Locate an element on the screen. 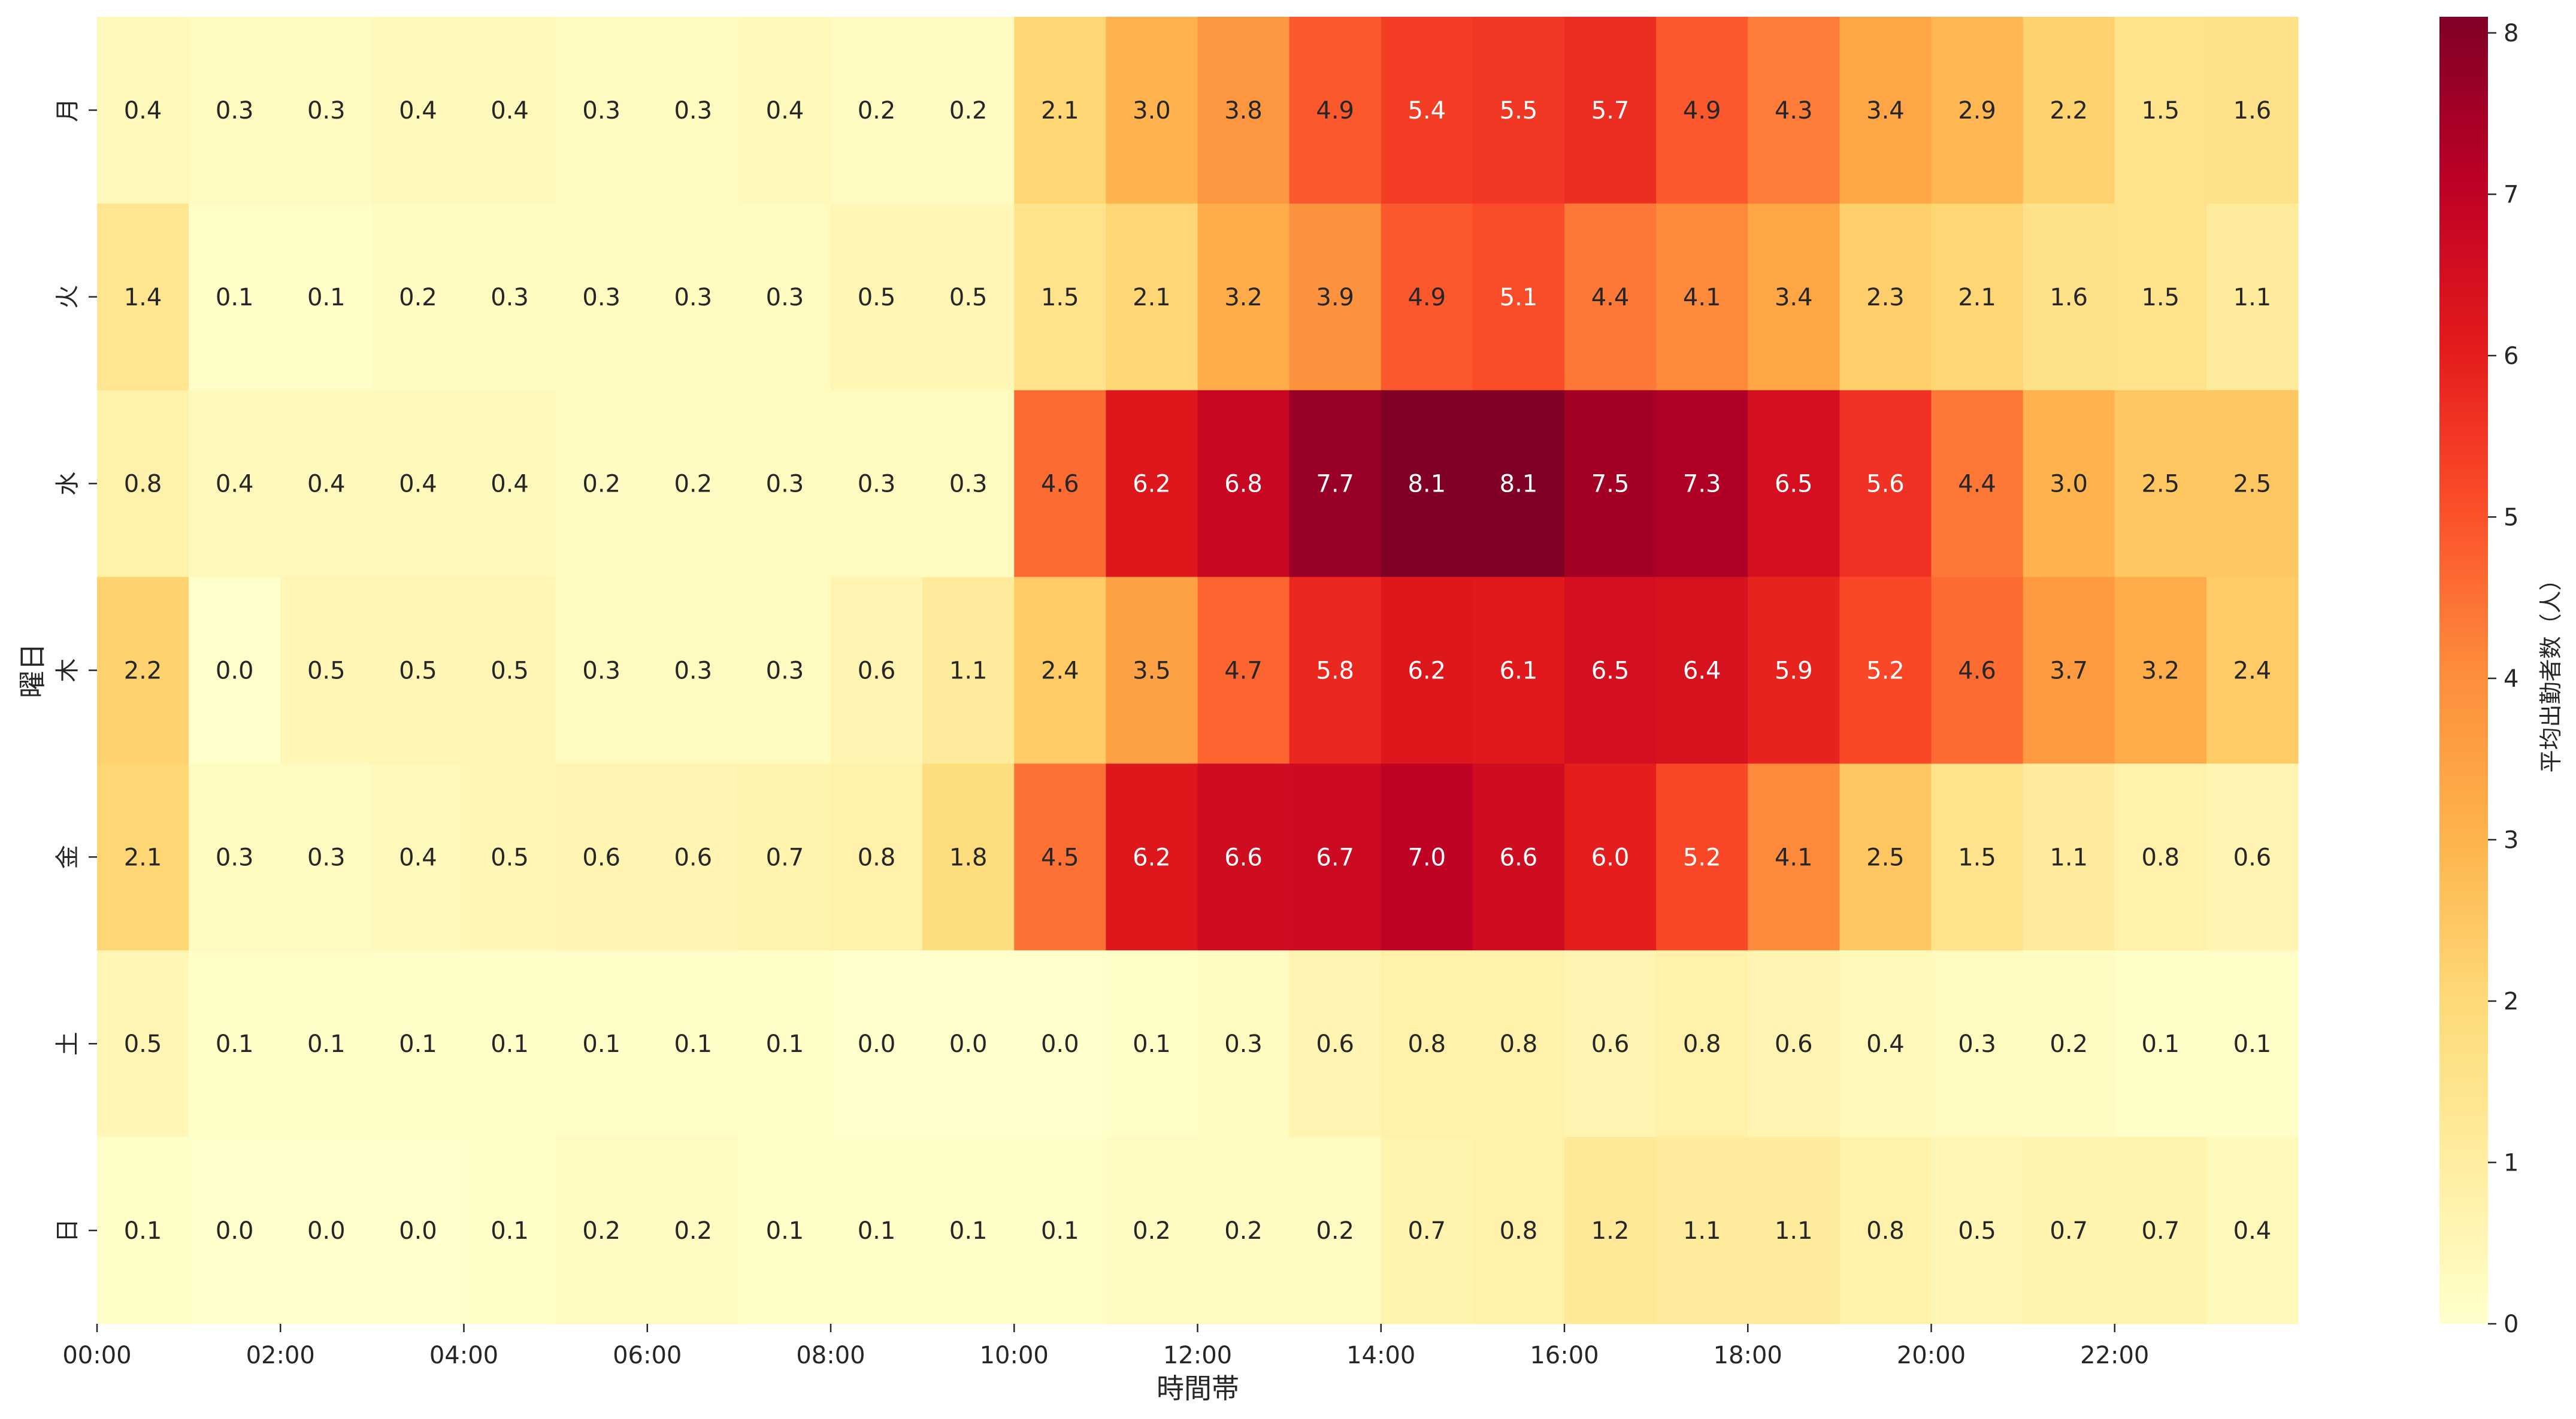 The image size is (2576, 1419). heatmap-cell-value: 3.8 is located at coordinates (1243, 111).